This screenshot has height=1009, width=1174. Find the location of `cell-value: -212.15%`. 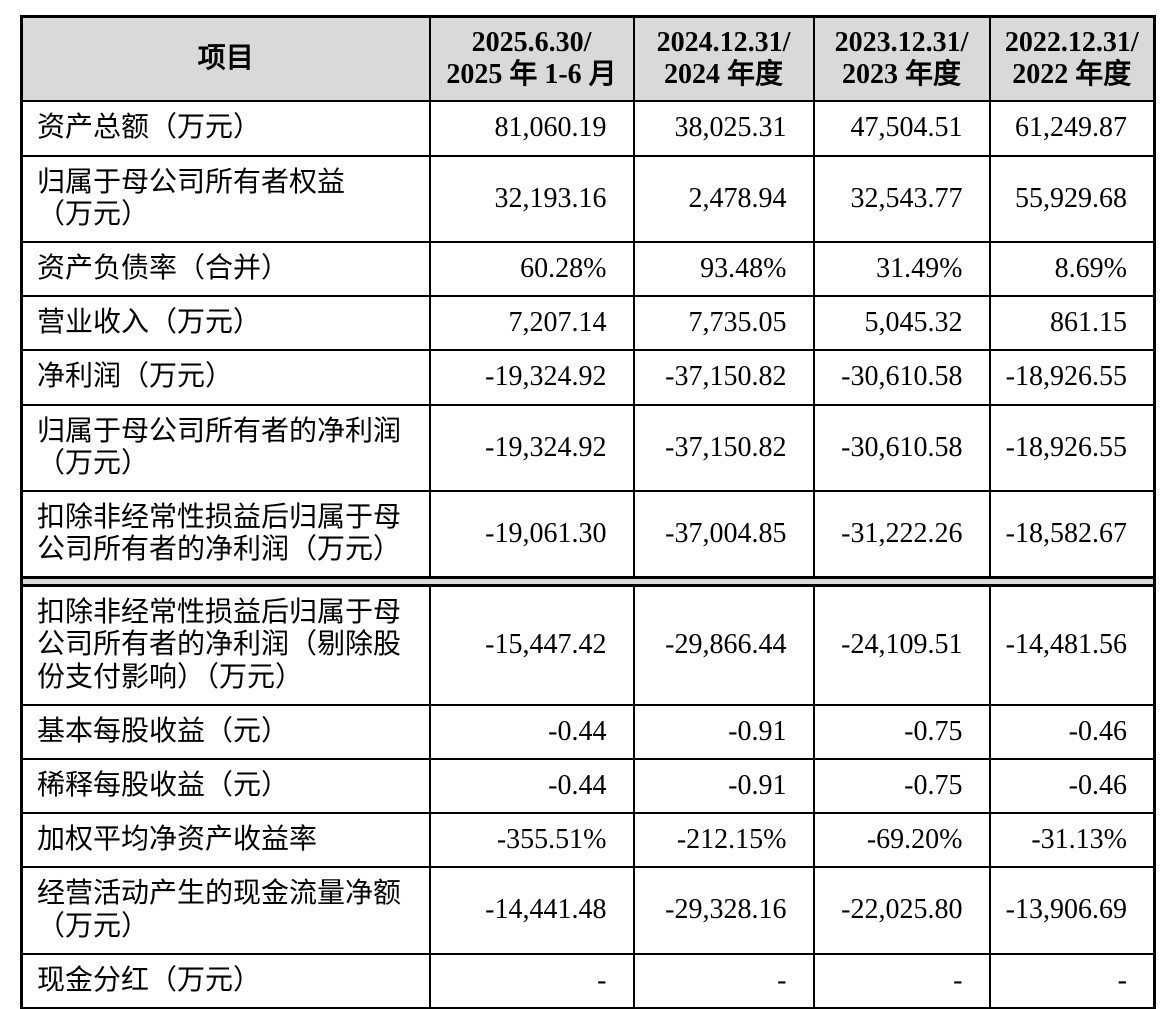

cell-value: -212.15% is located at coordinates (723, 840).